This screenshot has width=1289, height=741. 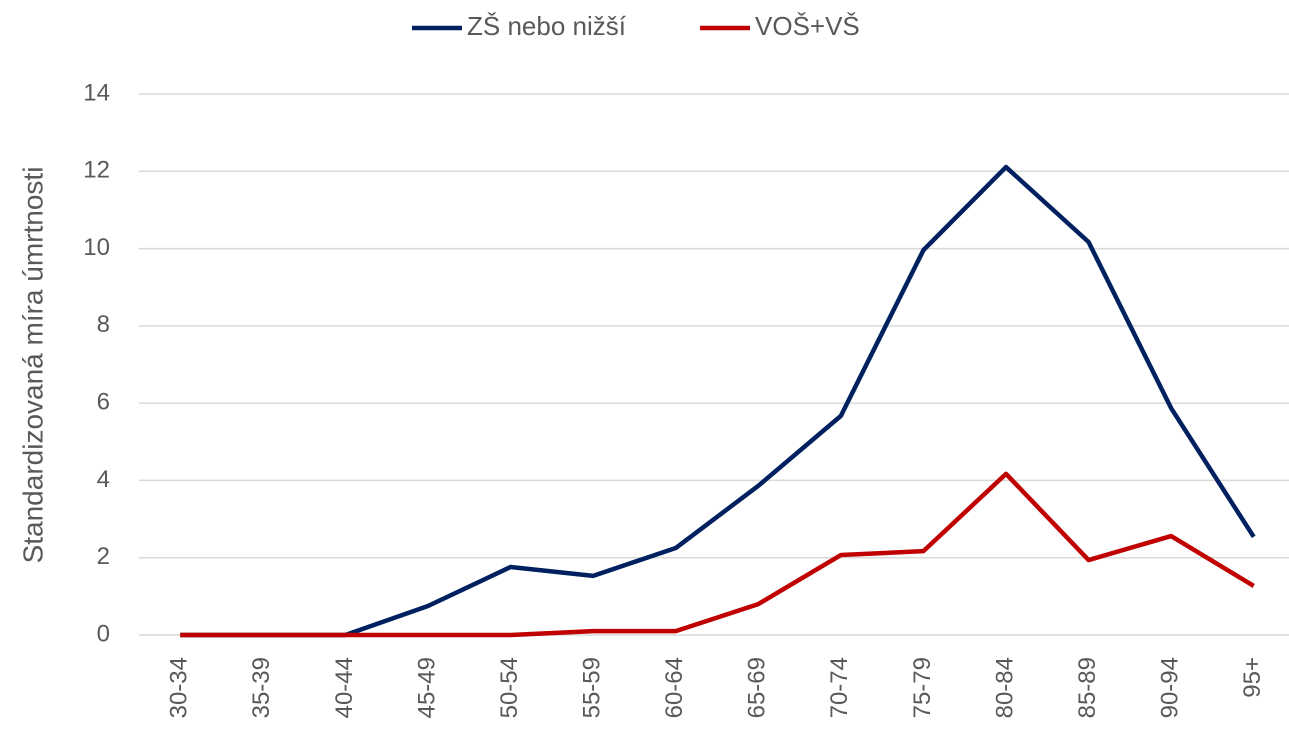 What do you see at coordinates (103, 556) in the screenshot?
I see `y-tick-label: 2` at bounding box center [103, 556].